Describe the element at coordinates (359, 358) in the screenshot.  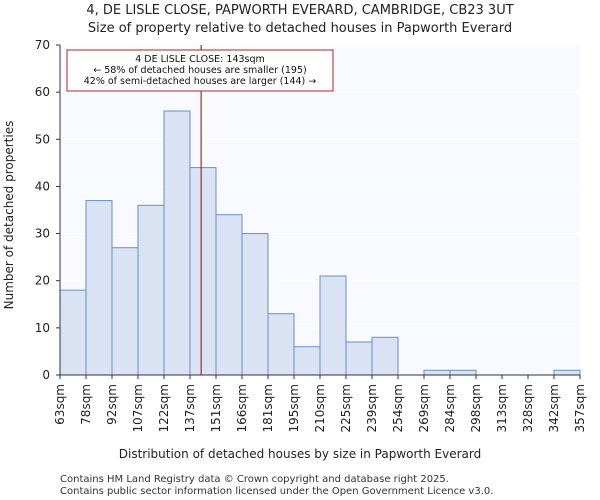
I see `bar-225sqm` at that location.